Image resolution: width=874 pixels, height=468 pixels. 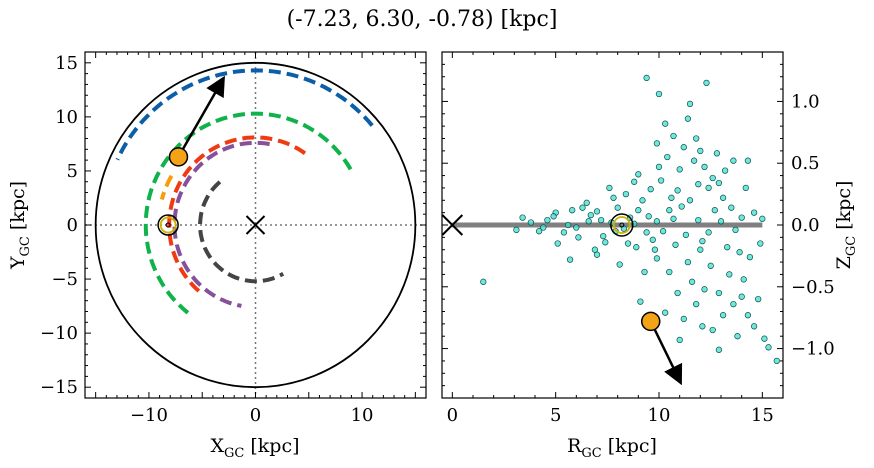 I want to click on right-xlabel: RGC [kpc], so click(x=612, y=448).